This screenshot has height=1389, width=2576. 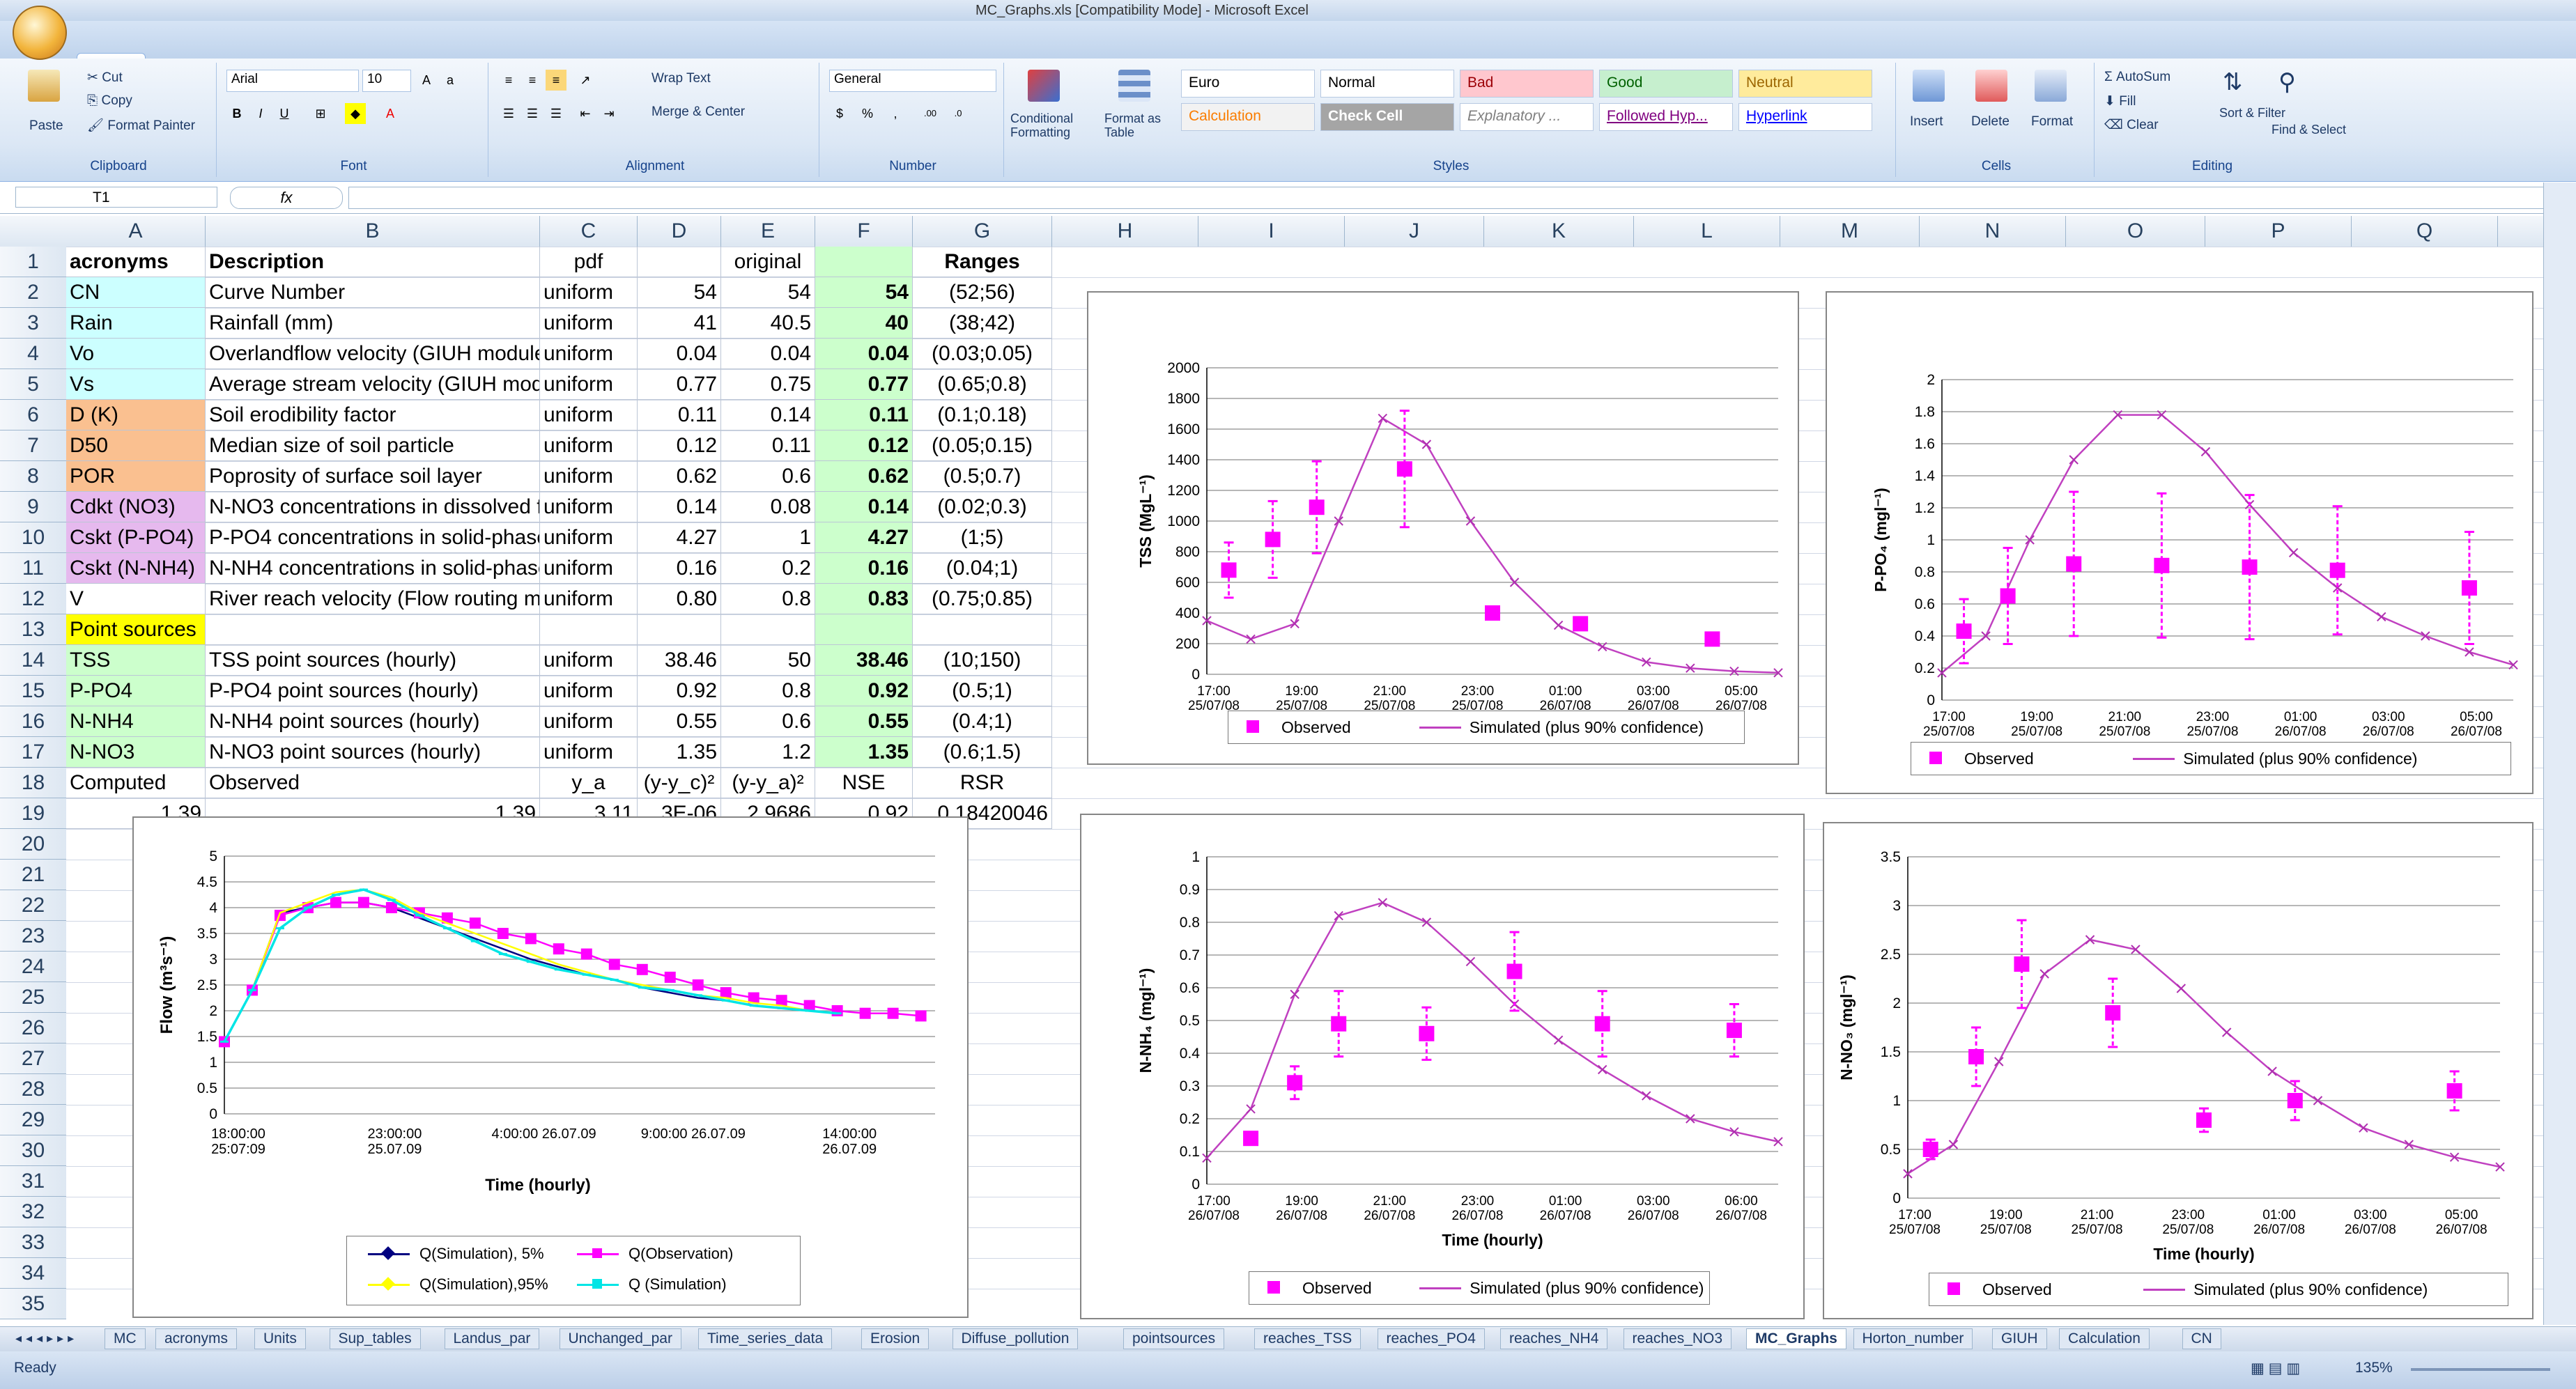 I want to click on row-header-17: 17, so click(x=33, y=753).